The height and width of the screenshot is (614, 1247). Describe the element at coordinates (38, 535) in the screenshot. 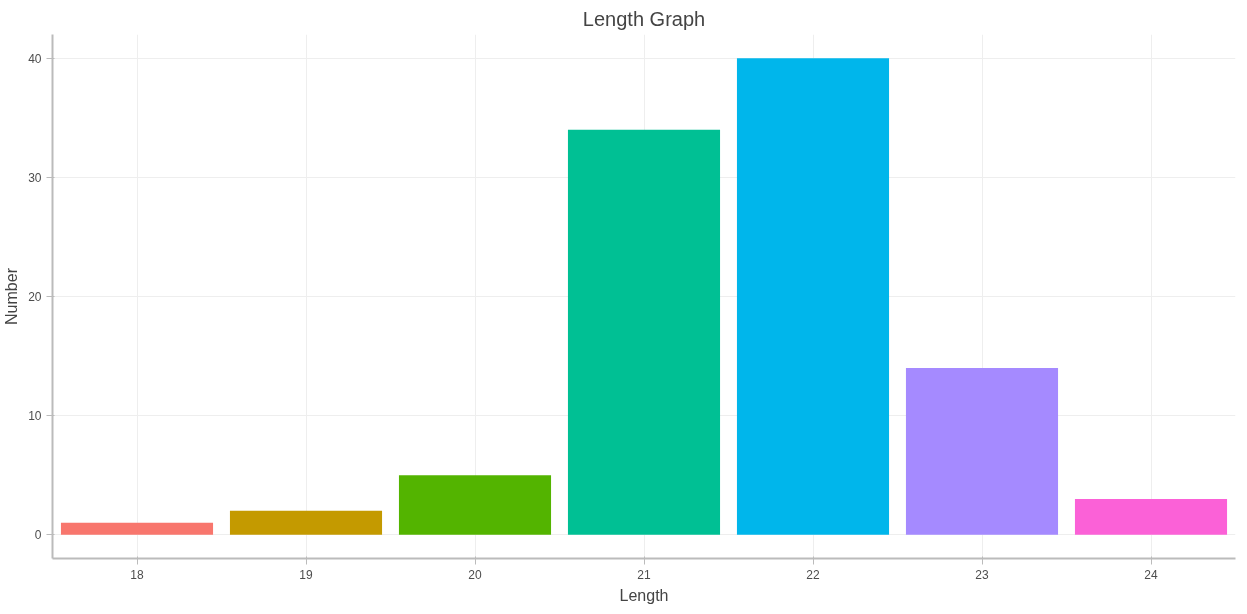

I see `y-tick-label: 0` at that location.